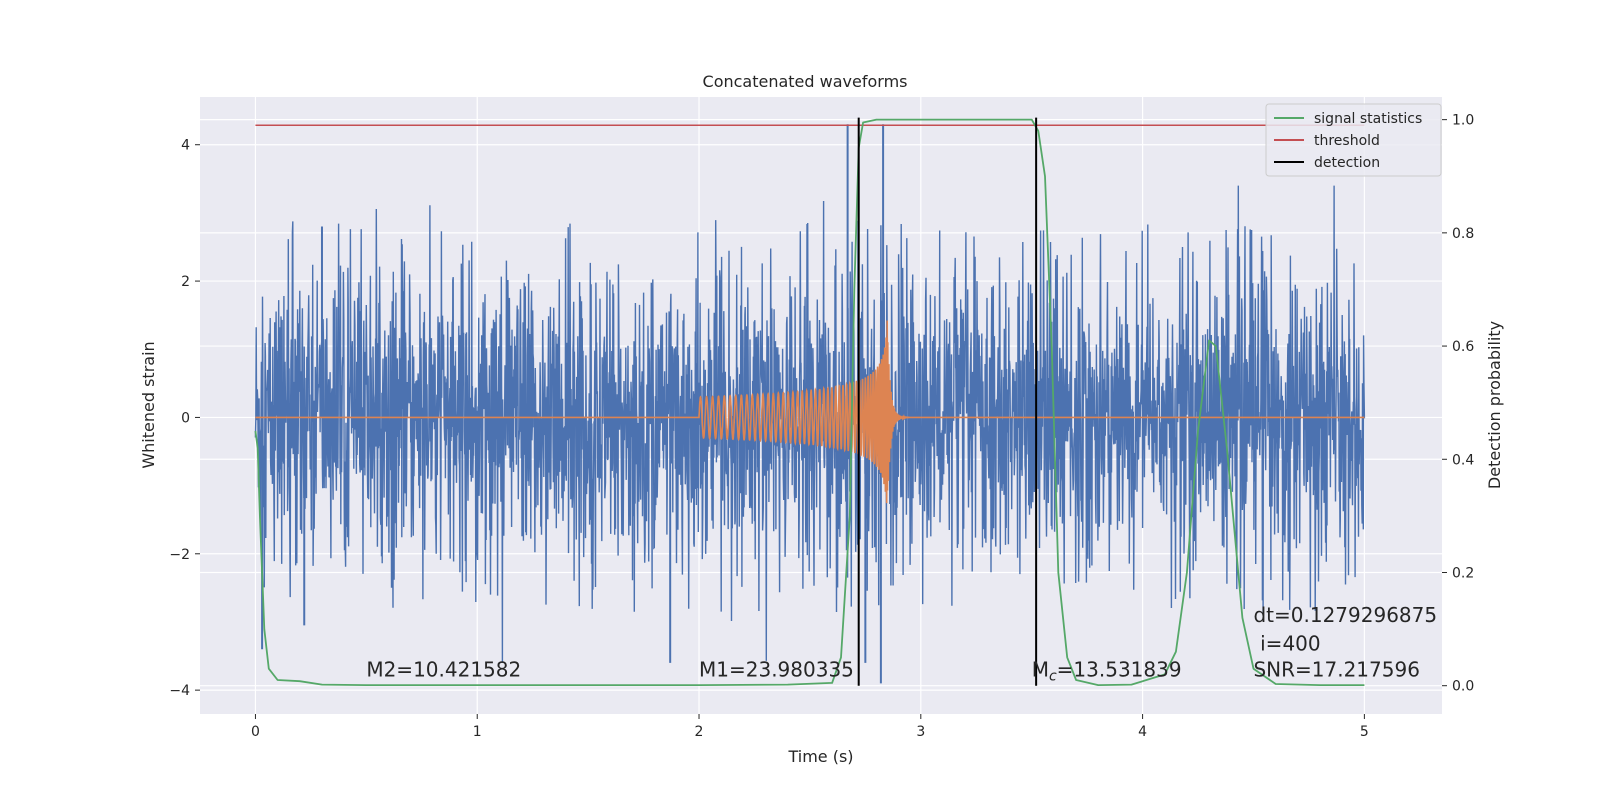  I want to click on legend: signal statistics threshold detection, so click(1353, 140).